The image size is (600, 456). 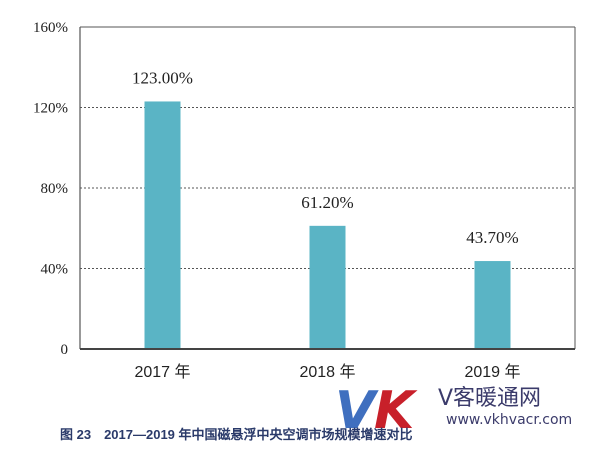 What do you see at coordinates (50, 109) in the screenshot?
I see `y-tick-label: 120%` at bounding box center [50, 109].